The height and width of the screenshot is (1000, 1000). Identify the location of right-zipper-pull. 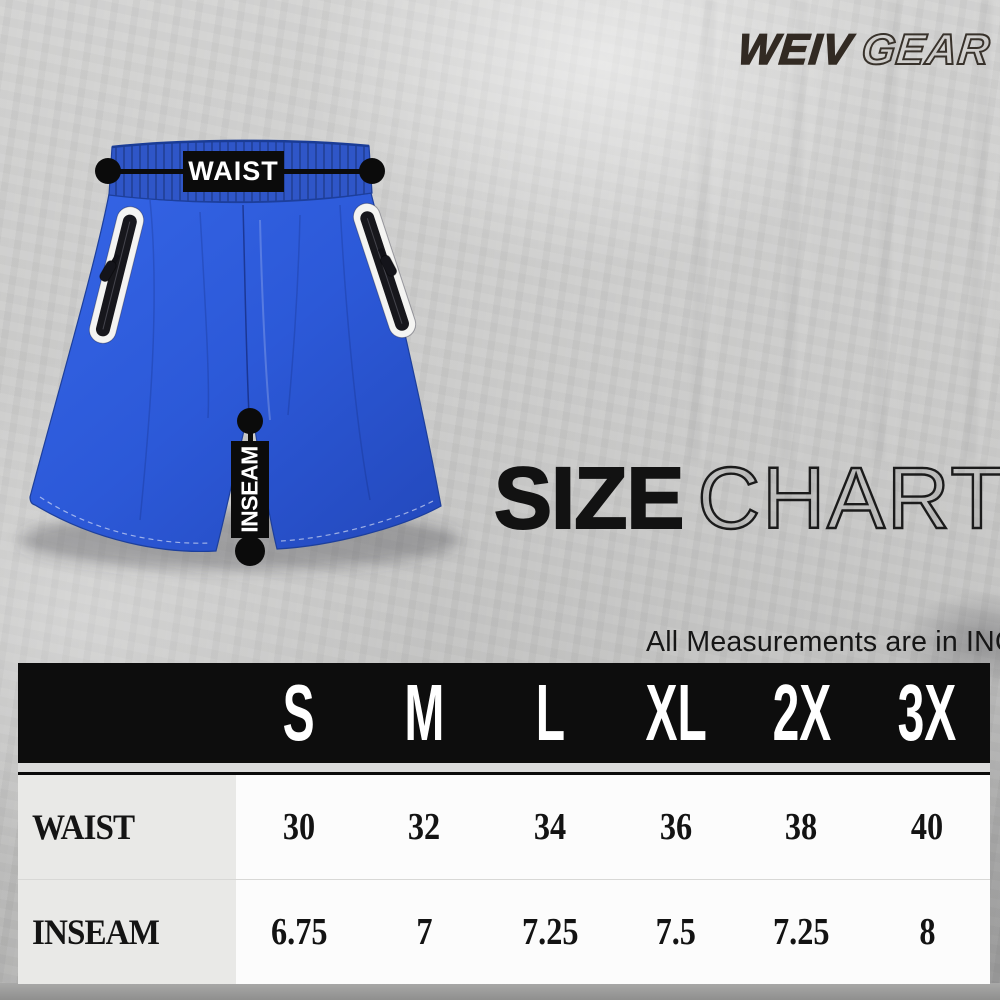
(387, 262).